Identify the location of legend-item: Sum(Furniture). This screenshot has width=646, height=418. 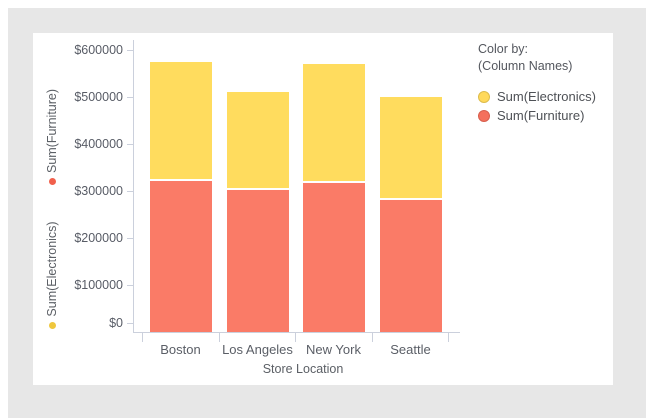
(537, 115).